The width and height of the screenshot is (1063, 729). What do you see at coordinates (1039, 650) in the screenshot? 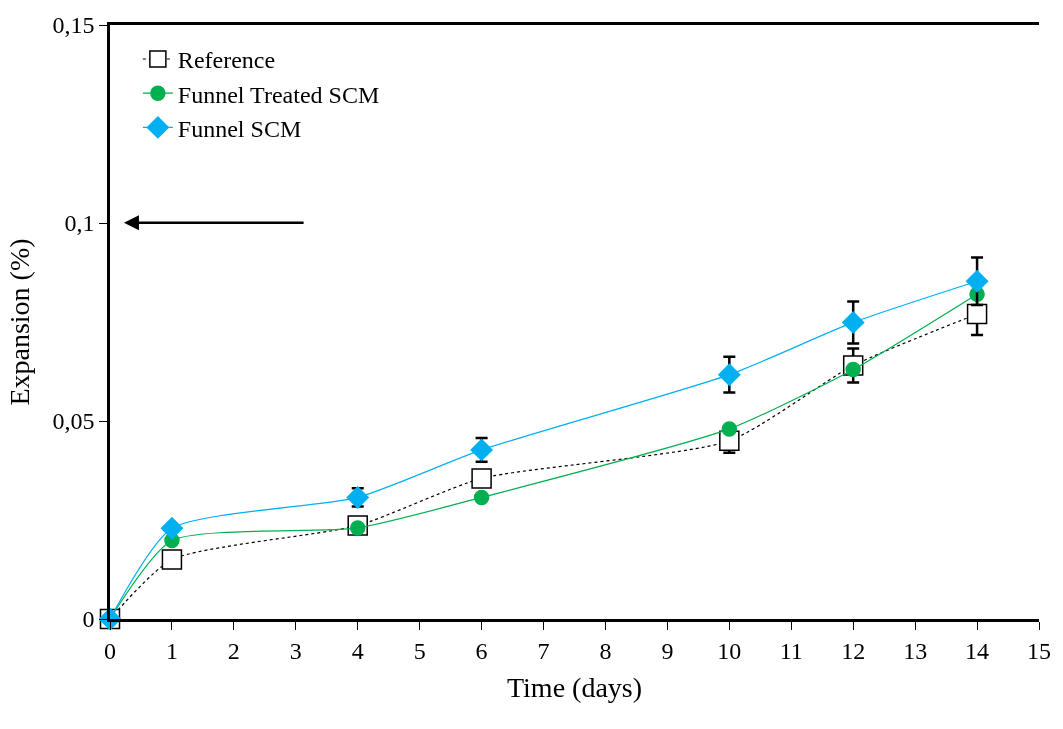
I see `x-tick-label: 15` at bounding box center [1039, 650].